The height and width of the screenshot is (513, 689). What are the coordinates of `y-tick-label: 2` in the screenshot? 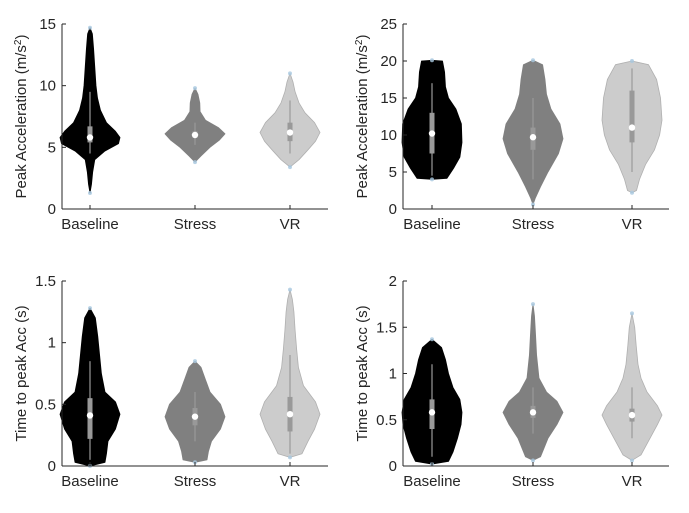 It's located at (393, 281).